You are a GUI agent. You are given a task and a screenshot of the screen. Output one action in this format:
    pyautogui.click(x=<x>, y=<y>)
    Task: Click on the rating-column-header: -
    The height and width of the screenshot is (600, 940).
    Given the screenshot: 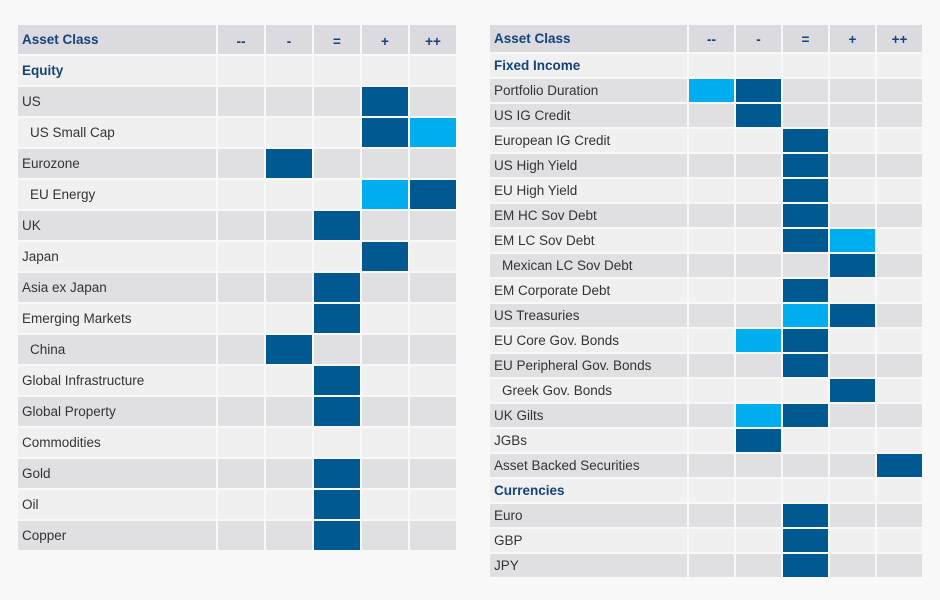 What is the action you would take?
    pyautogui.click(x=758, y=38)
    